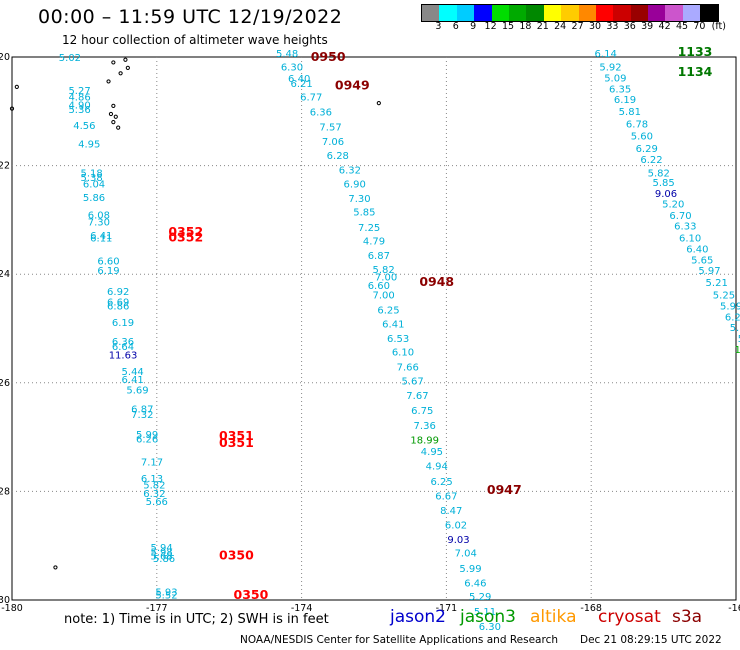 The height and width of the screenshot is (650, 740). Describe the element at coordinates (330, 127) in the screenshot. I see `wave-height-value: 7.57` at that location.